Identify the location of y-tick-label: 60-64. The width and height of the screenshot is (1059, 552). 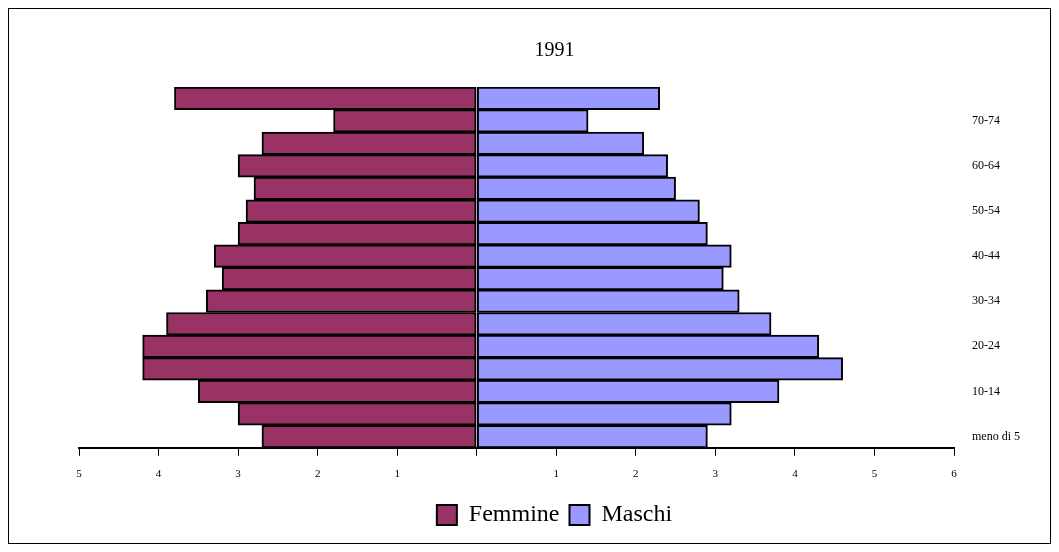
(986, 165).